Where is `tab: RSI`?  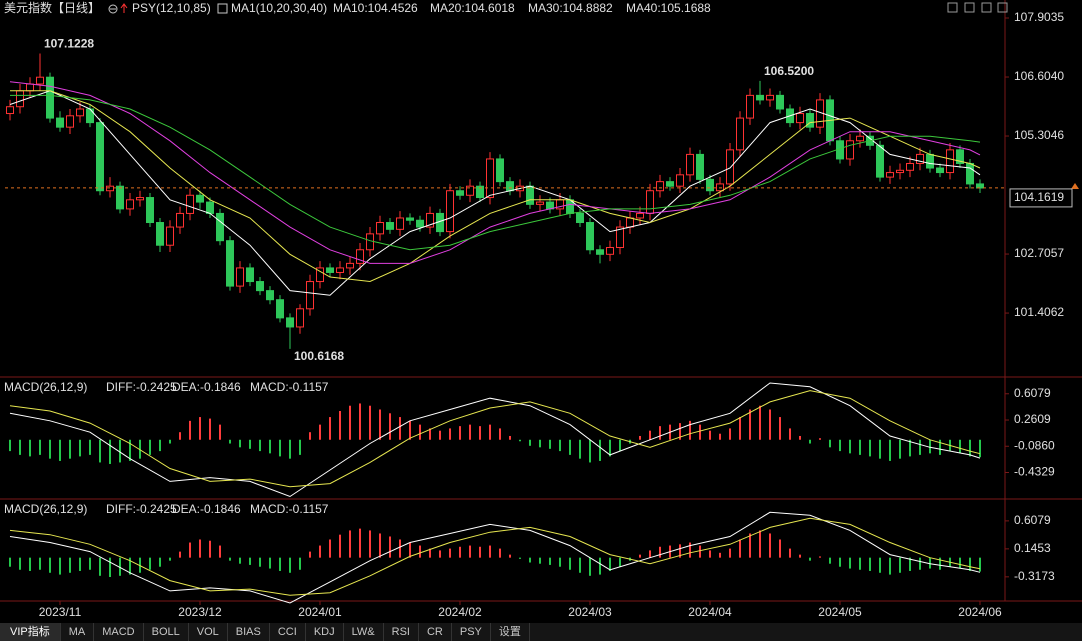 tab: RSI is located at coordinates (401, 632).